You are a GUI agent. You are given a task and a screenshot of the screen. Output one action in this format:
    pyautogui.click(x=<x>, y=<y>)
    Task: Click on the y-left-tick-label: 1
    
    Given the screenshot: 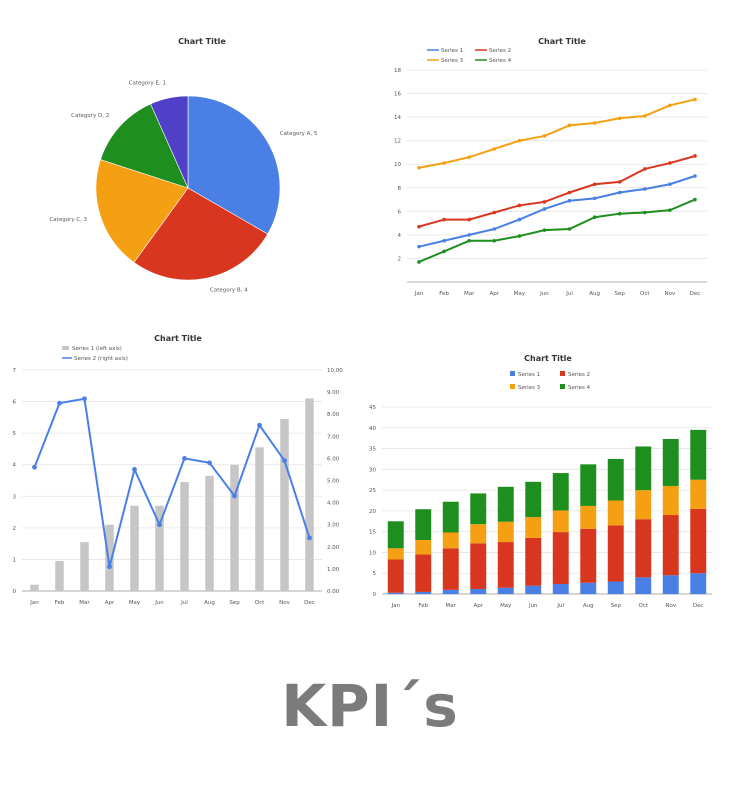 What is the action you would take?
    pyautogui.click(x=15, y=560)
    